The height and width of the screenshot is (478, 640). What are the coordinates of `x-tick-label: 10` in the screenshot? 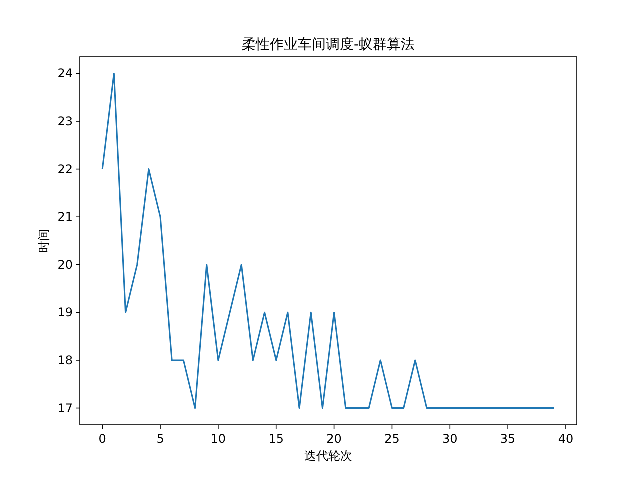 It's located at (218, 439).